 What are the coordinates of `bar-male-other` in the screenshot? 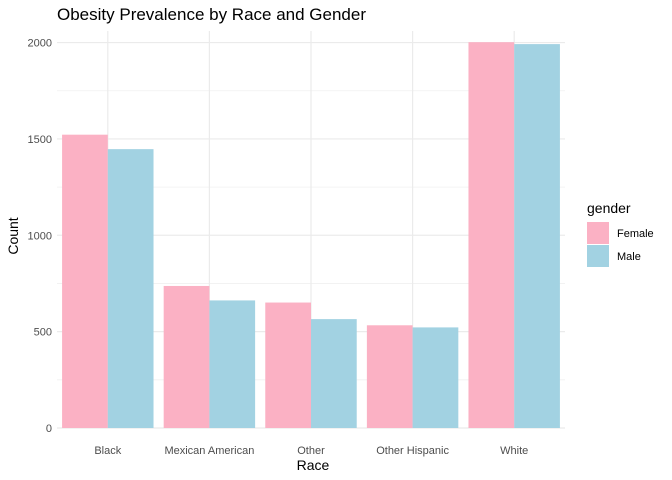 It's located at (334, 373).